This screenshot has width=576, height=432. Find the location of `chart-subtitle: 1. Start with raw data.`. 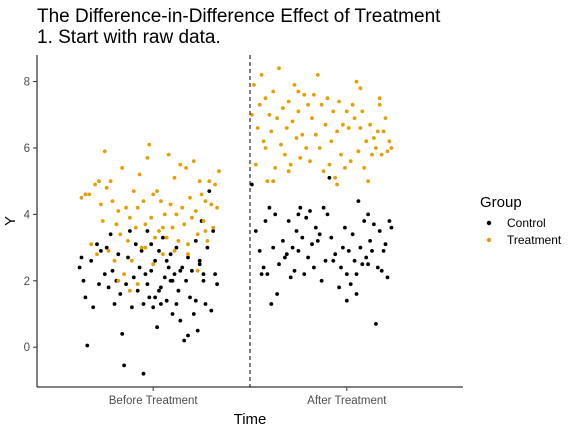

chart-subtitle: 1. Start with raw data. is located at coordinates (129, 37).